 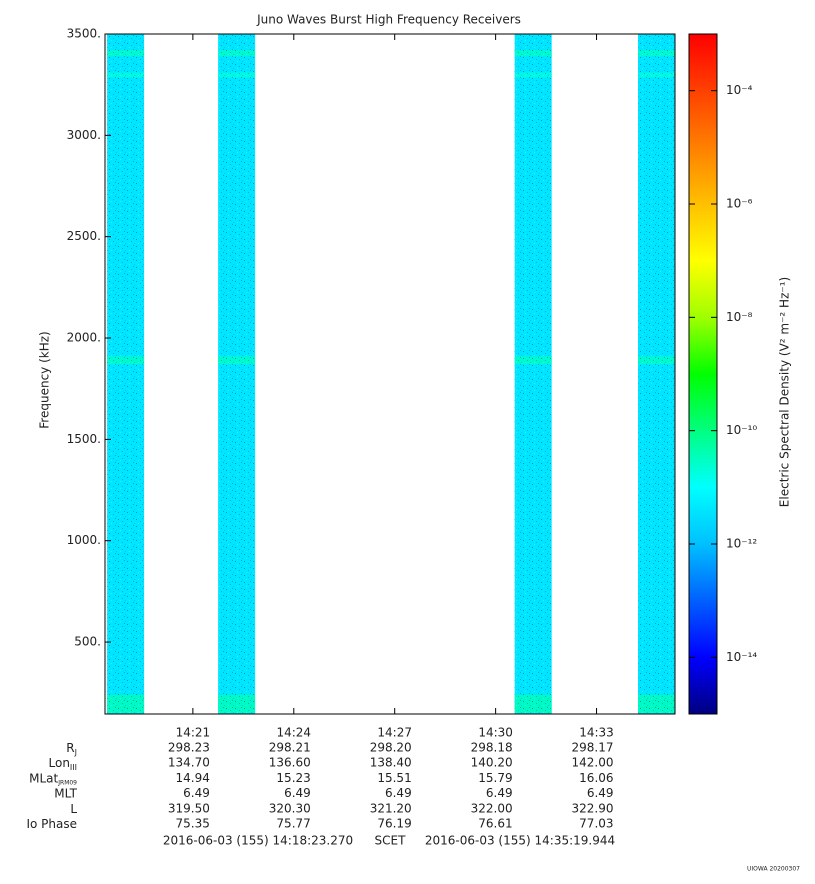 What do you see at coordinates (495, 778) in the screenshot?
I see `ephemeris-value: 15.79` at bounding box center [495, 778].